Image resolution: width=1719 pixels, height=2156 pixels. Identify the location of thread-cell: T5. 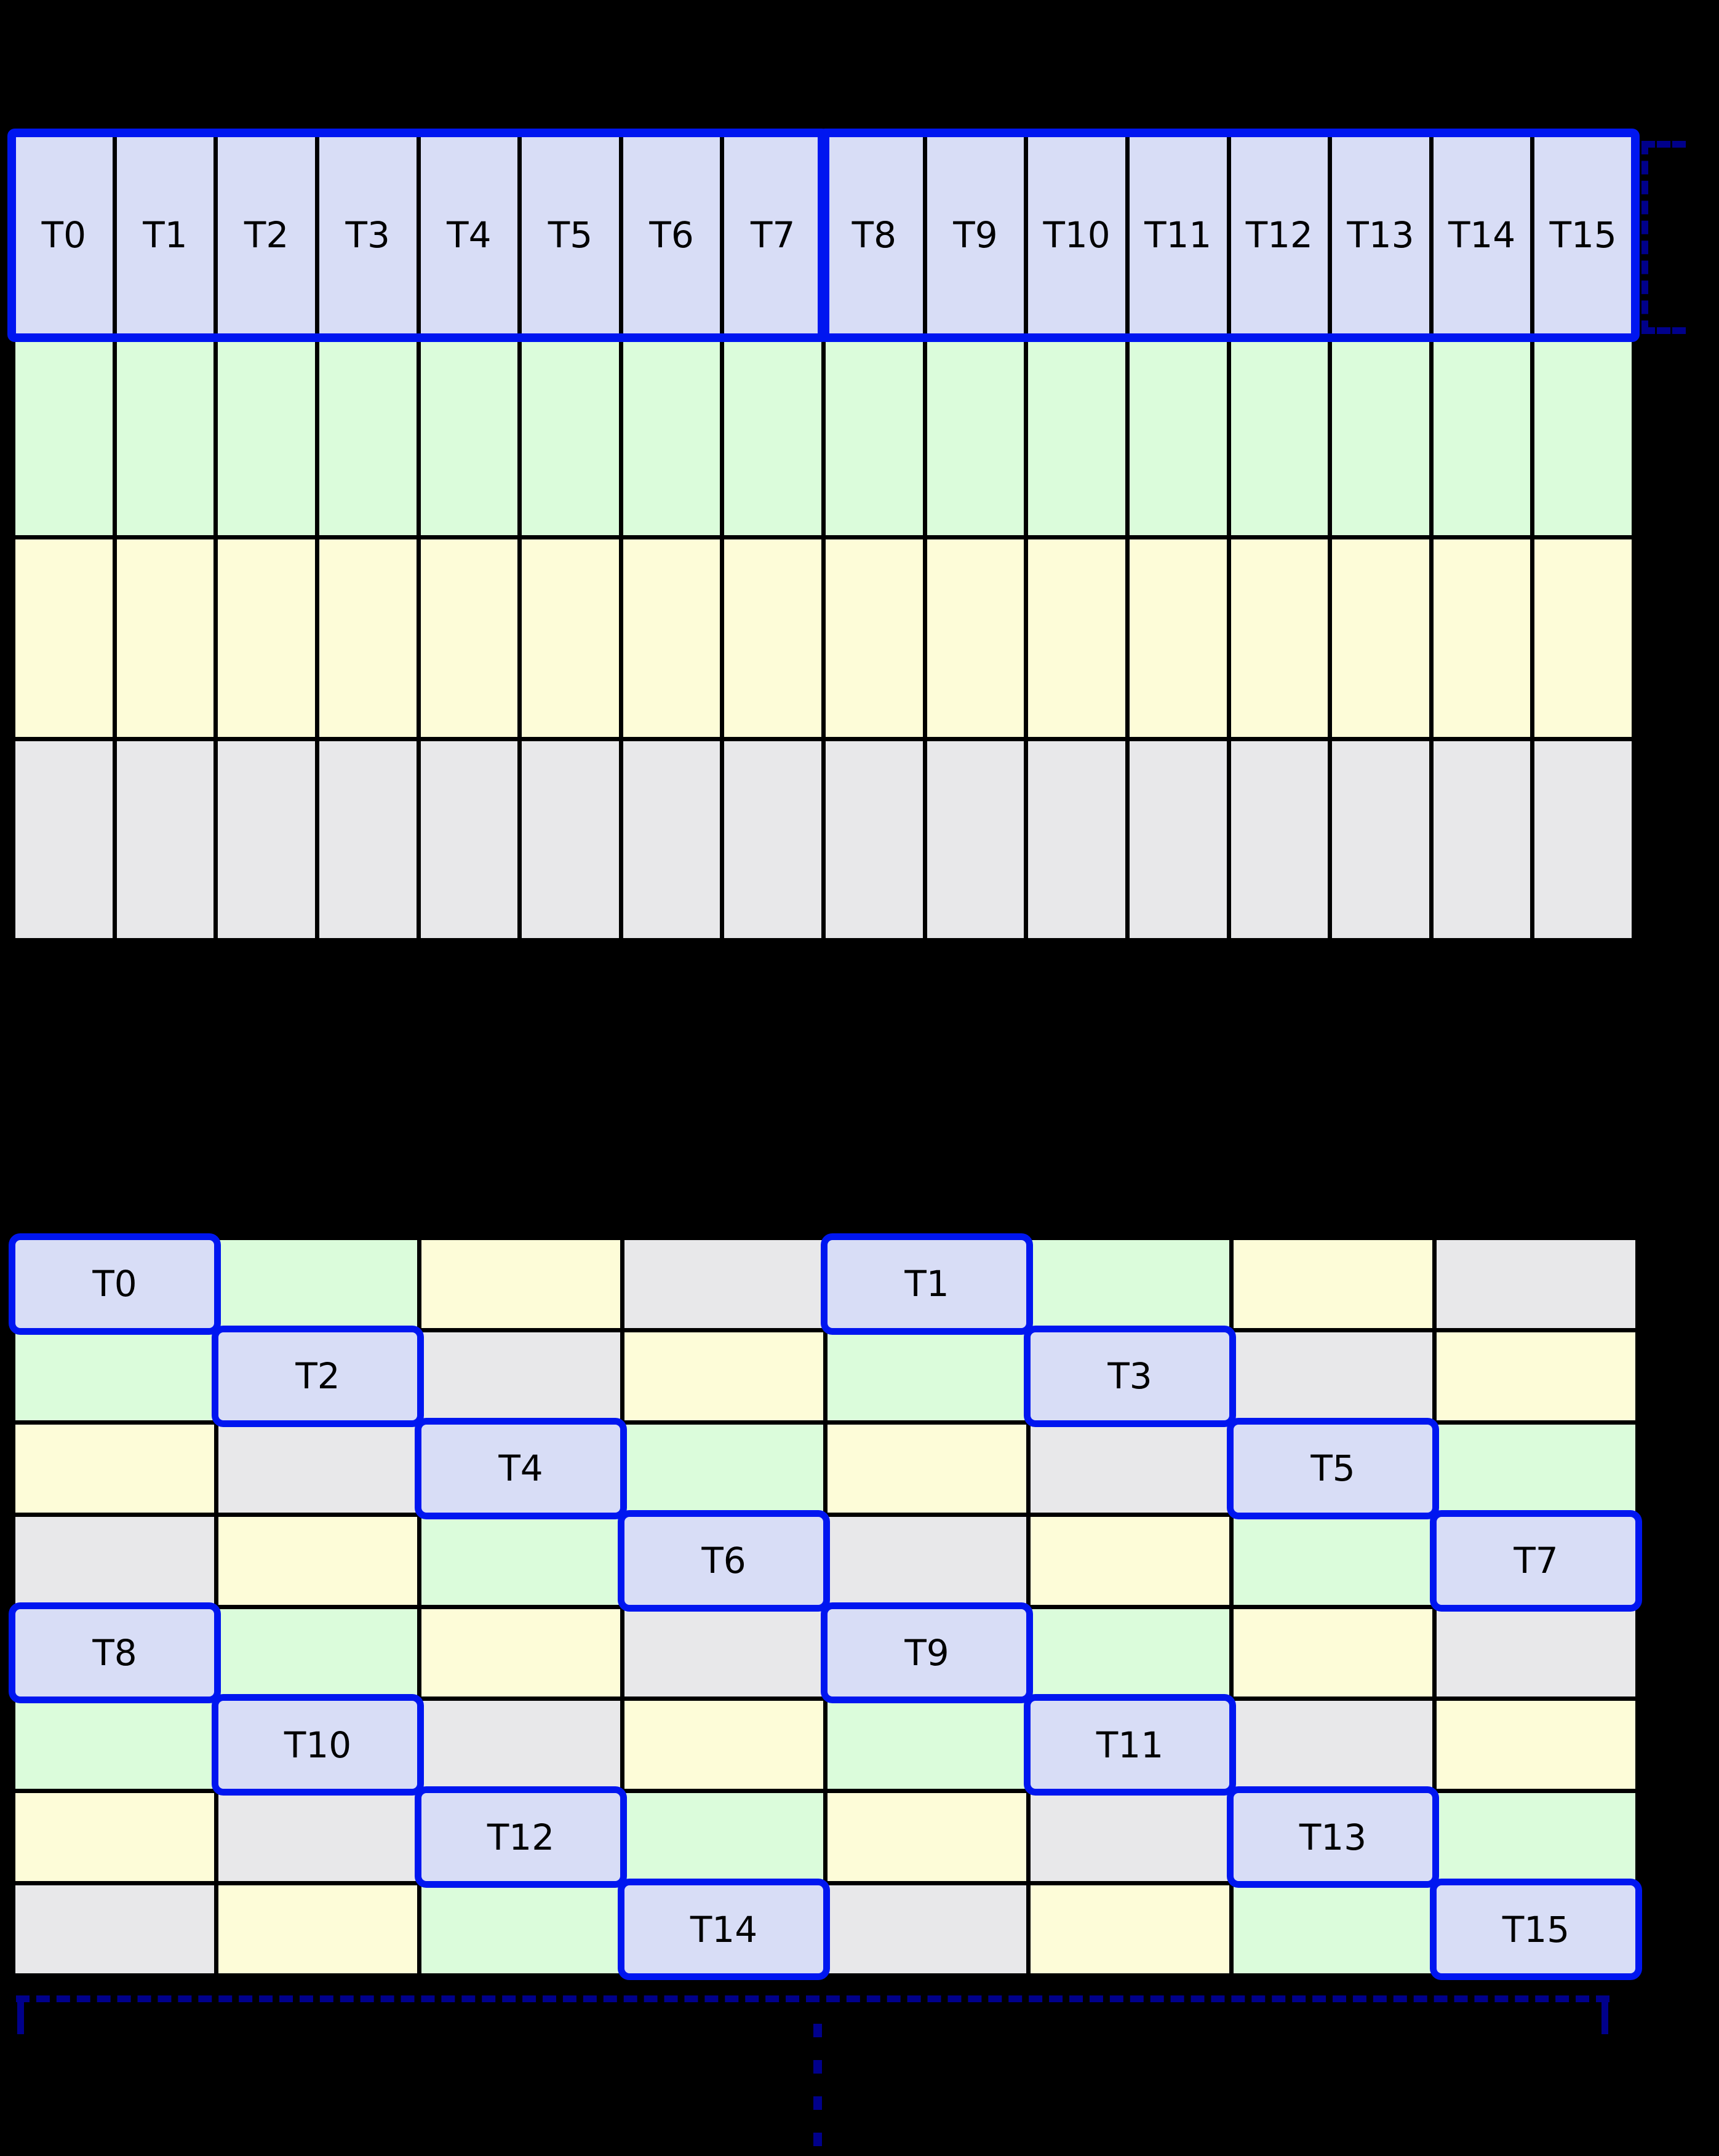
(1333, 1468).